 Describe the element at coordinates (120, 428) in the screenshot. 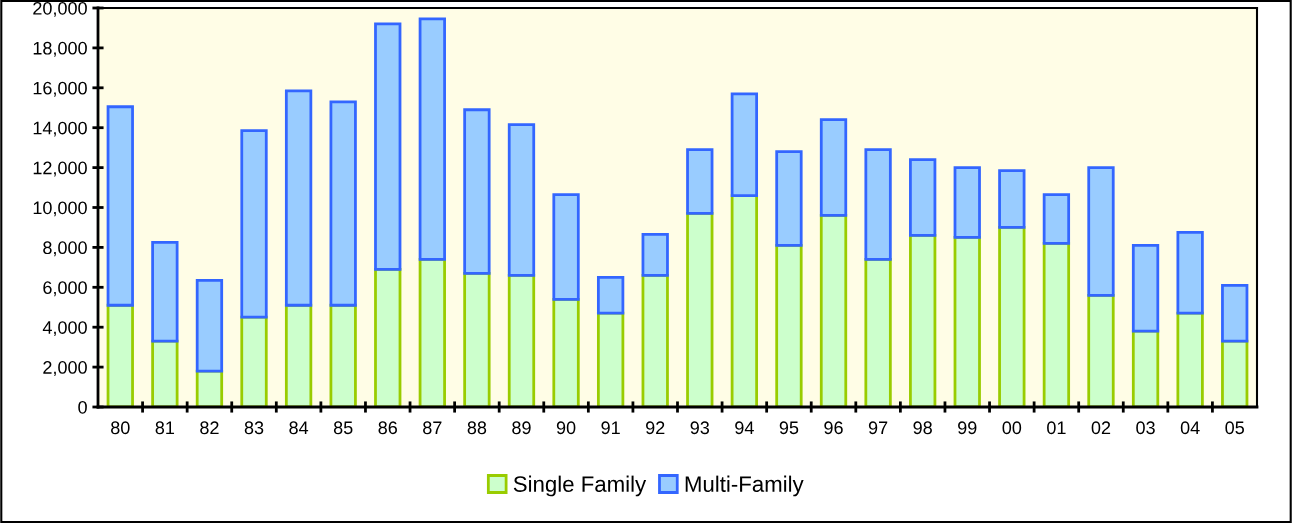

I see `x-tick-label: 80` at that location.